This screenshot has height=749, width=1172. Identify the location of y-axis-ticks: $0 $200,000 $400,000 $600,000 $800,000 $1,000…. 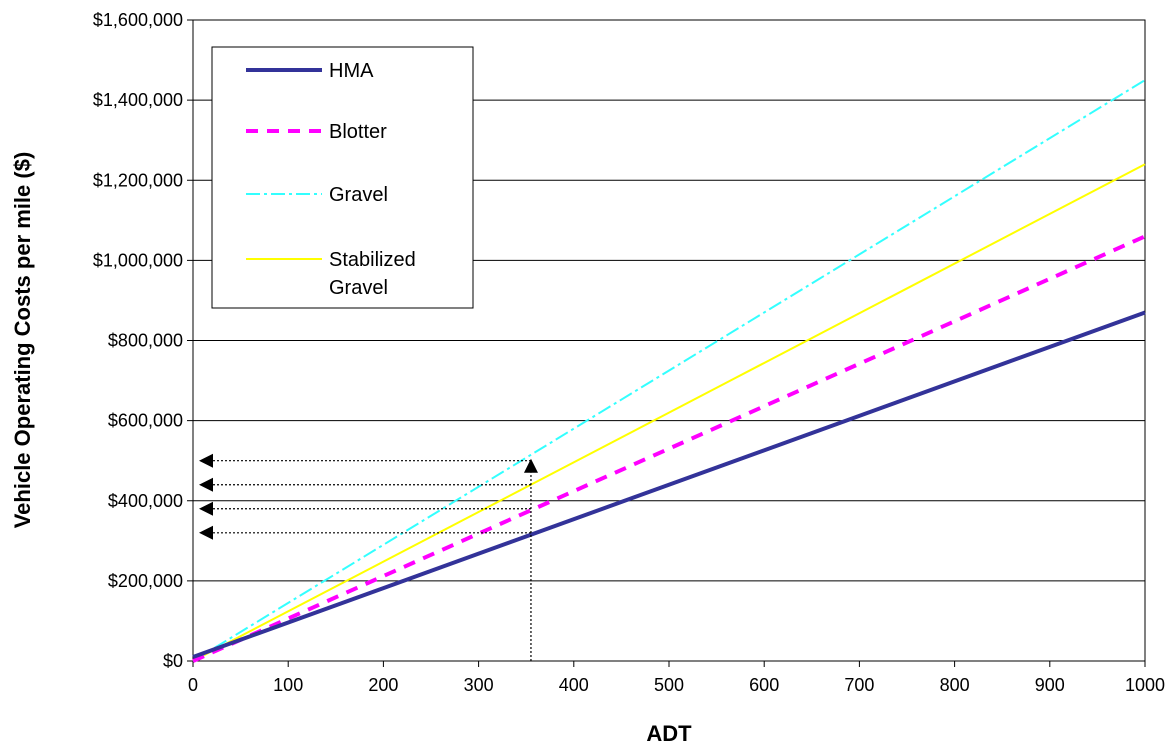
(143, 340).